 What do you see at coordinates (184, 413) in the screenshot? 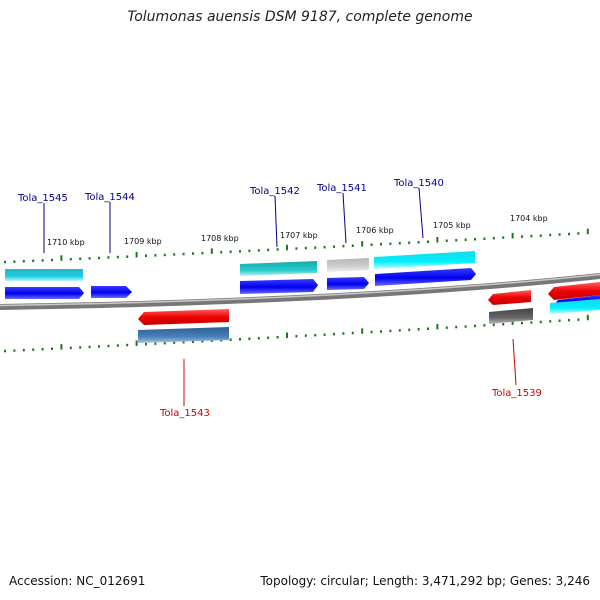
I see `gene-label-tola-1543: Tola_1543` at bounding box center [184, 413].